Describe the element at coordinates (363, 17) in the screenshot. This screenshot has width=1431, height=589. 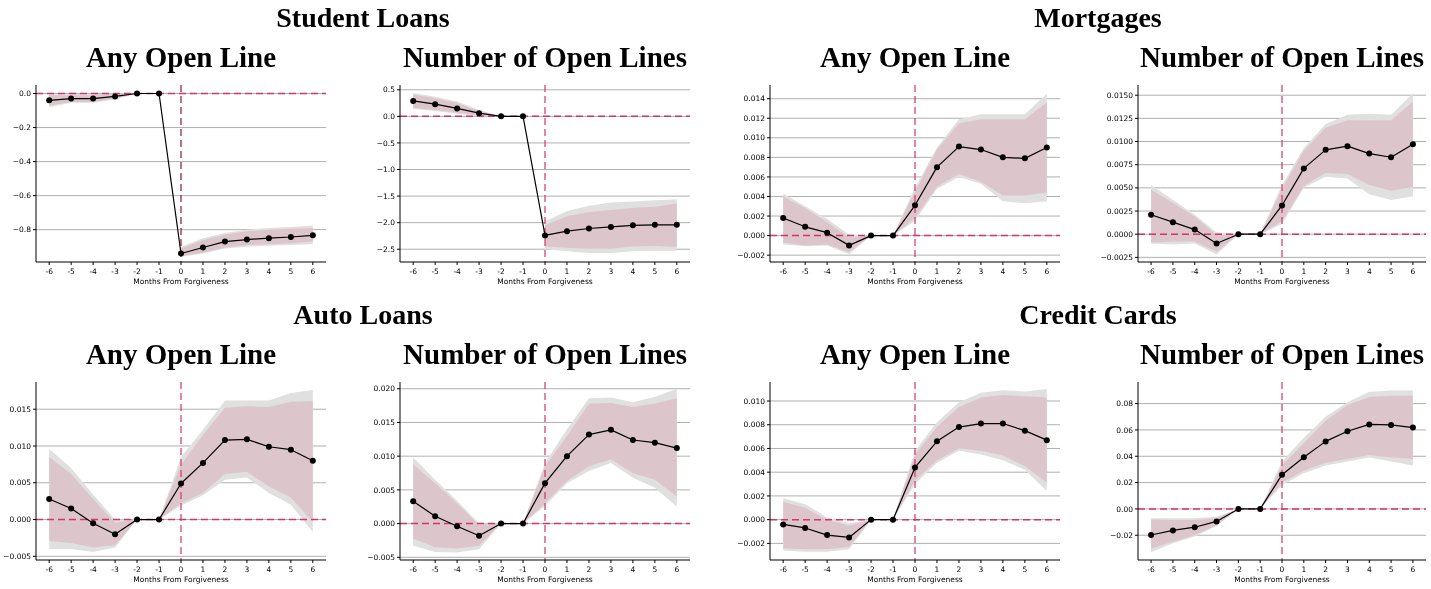
I see `text: Student Loans` at that location.